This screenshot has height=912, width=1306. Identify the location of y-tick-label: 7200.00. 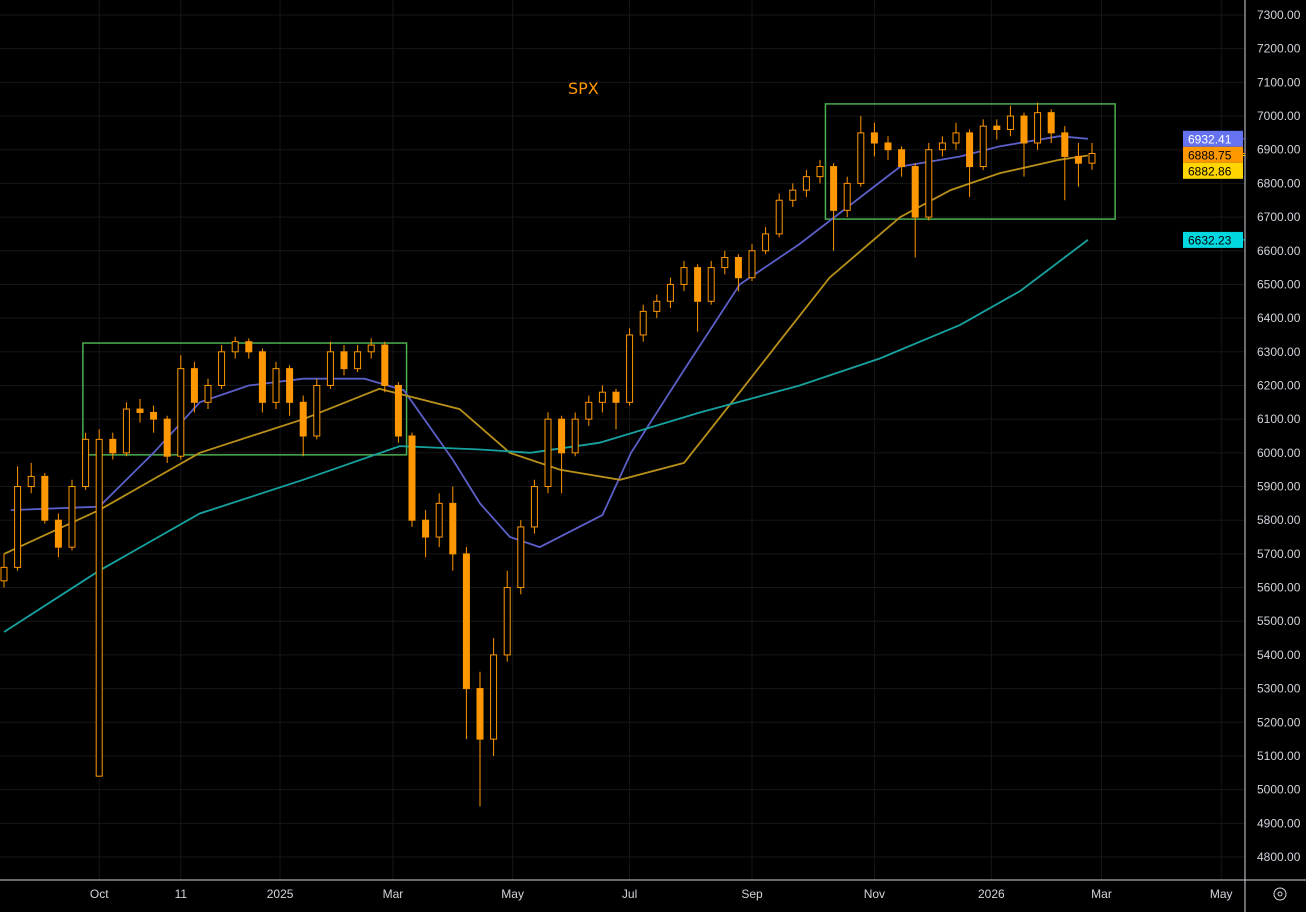
(1279, 49).